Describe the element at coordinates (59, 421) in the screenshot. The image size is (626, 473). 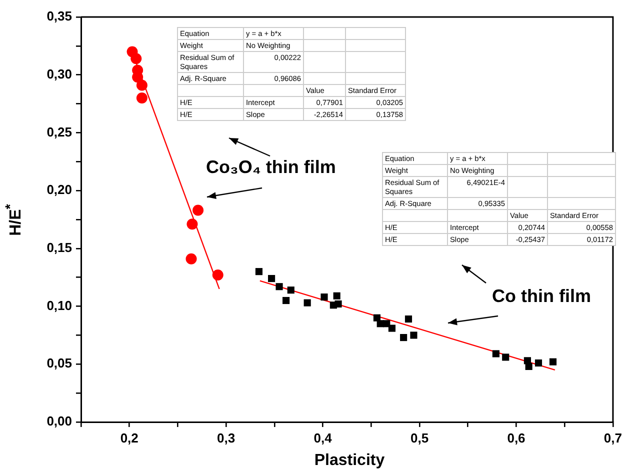
I see `y-tick-label: 0,00` at that location.